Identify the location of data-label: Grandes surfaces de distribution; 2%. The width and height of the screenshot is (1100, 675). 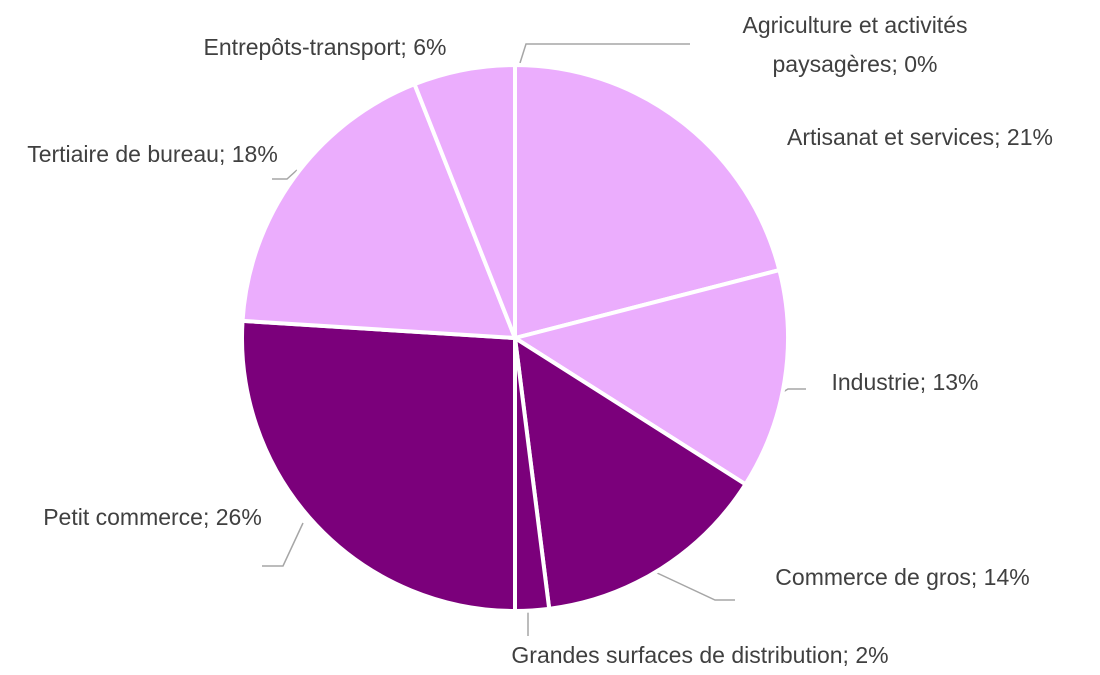
(700, 655).